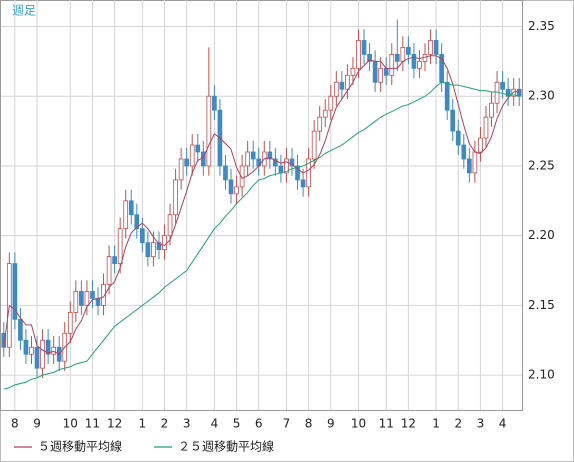  Describe the element at coordinates (541, 305) in the screenshot. I see `y-tick-label: 2.15` at that location.